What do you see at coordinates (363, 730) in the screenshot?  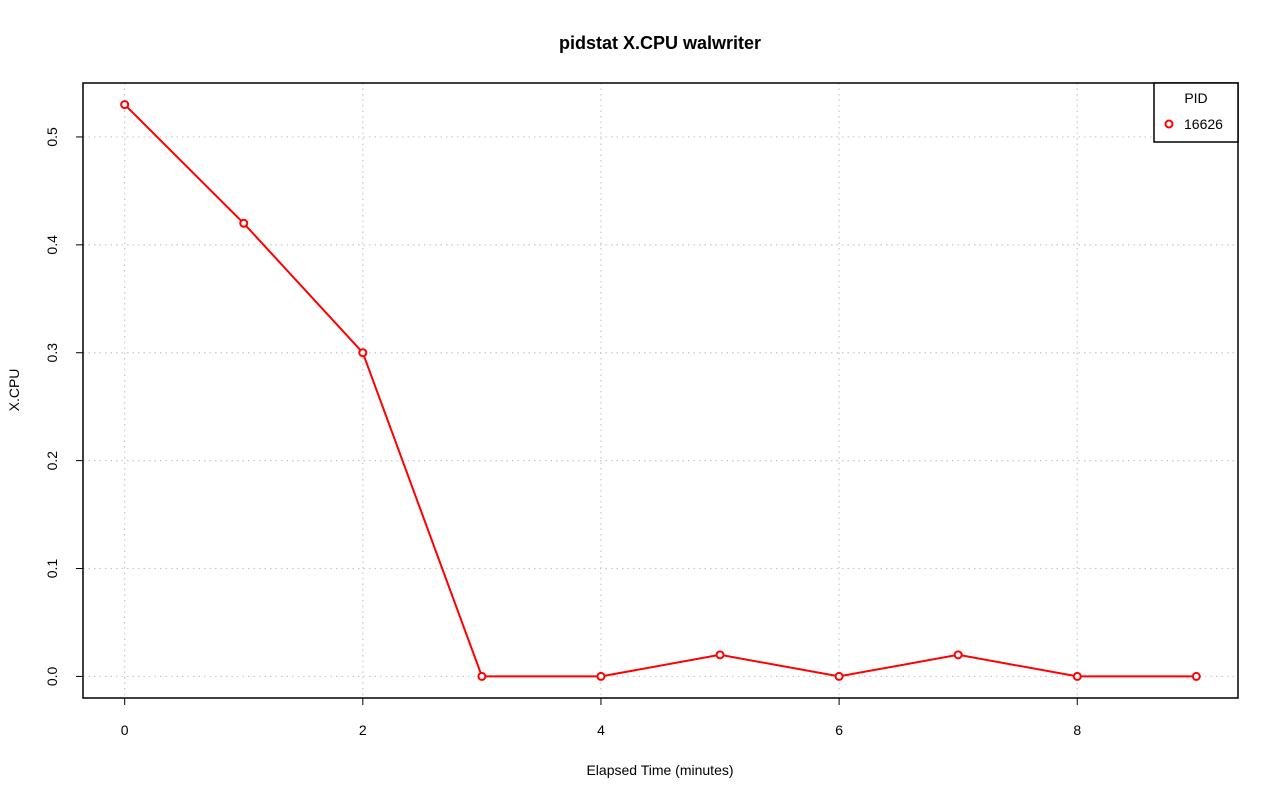 I see `x-tick-label: 2` at bounding box center [363, 730].